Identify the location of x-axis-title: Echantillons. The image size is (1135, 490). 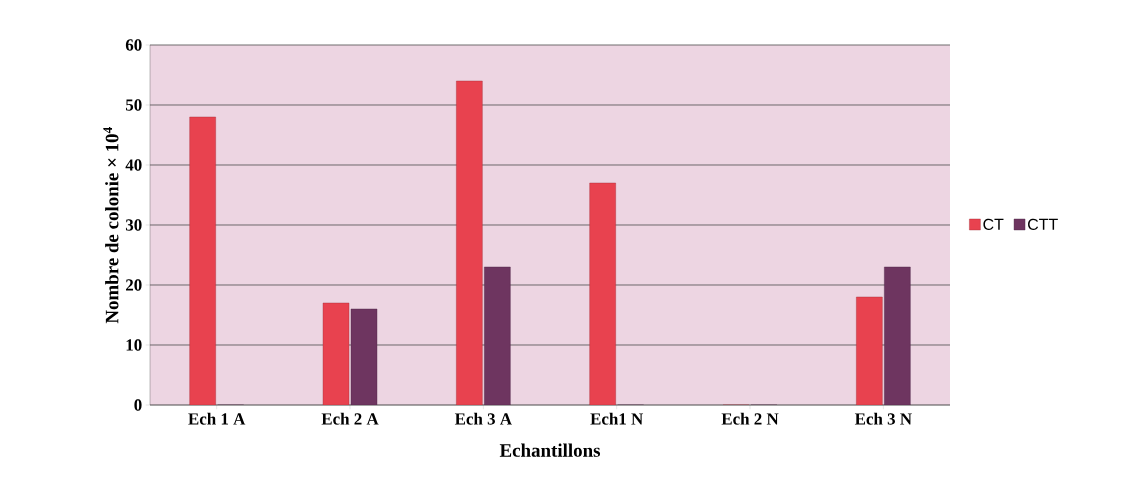
(550, 450).